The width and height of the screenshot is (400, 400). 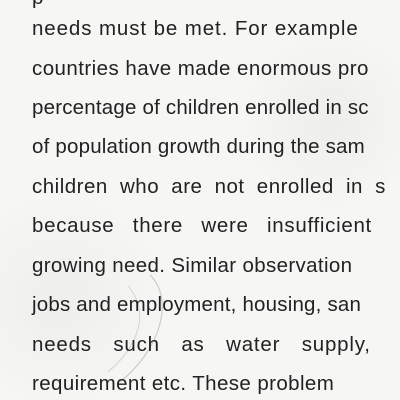 What do you see at coordinates (200, 68) in the screenshot?
I see `text-line: countries have made enormous pro` at bounding box center [200, 68].